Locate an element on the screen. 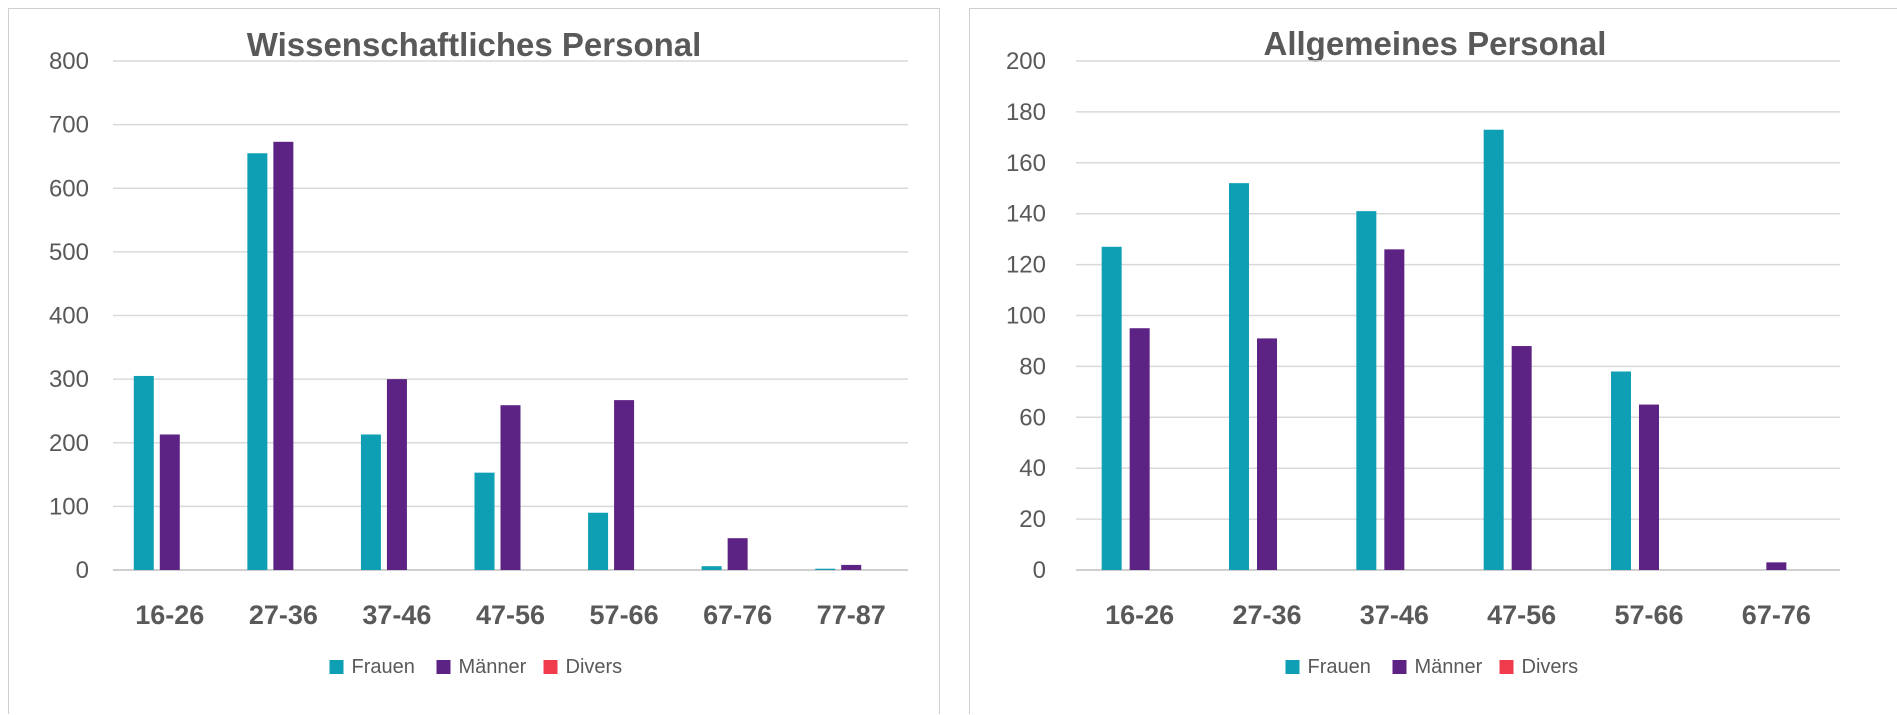 The width and height of the screenshot is (1897, 715). y-tick-label: 400 is located at coordinates (69, 316).